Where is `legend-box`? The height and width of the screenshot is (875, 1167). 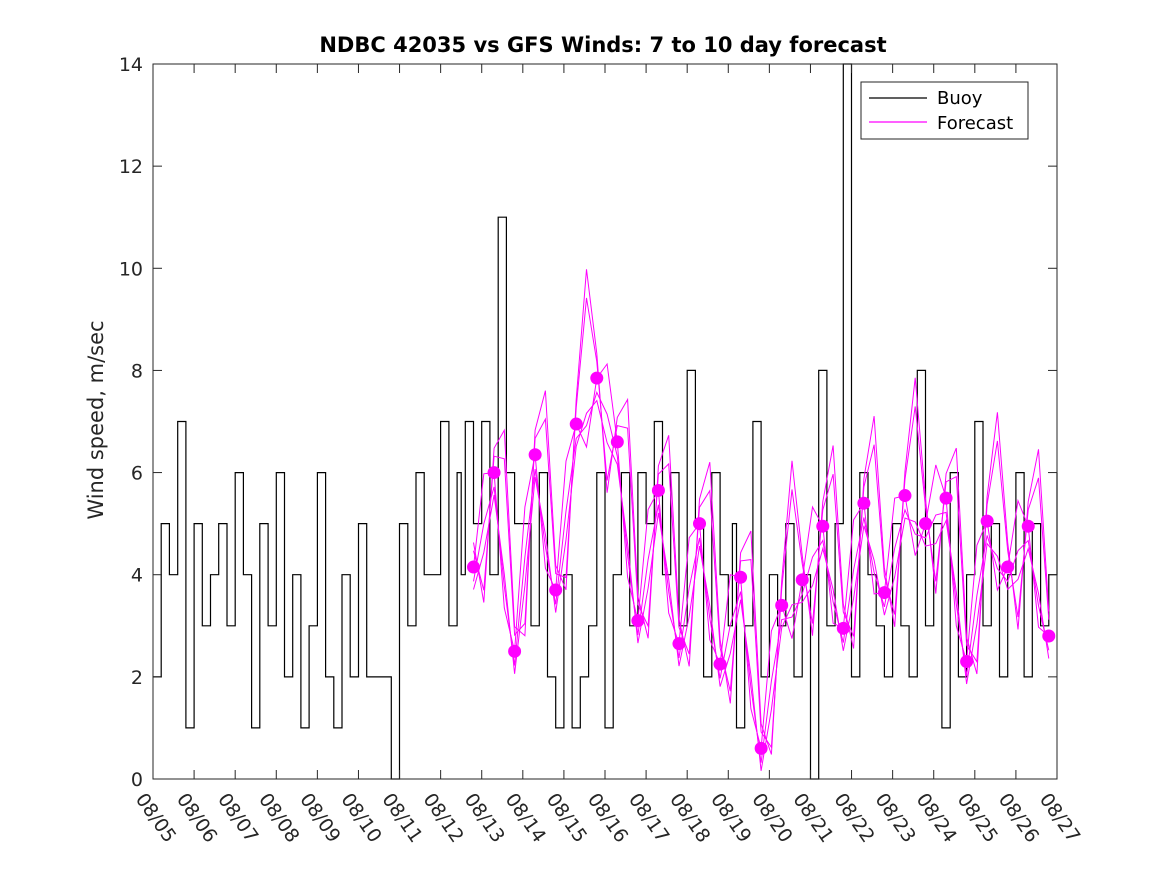
legend-box is located at coordinates (944, 110).